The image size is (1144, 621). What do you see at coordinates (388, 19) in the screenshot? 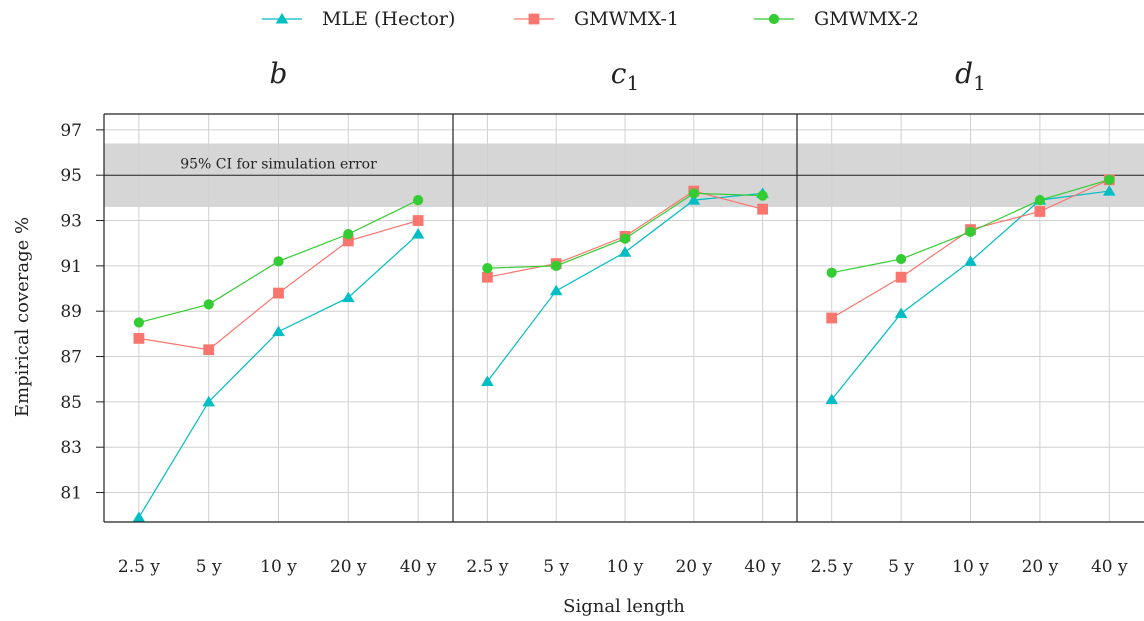
I see `legend-label: MLE (Hector)` at bounding box center [388, 19].